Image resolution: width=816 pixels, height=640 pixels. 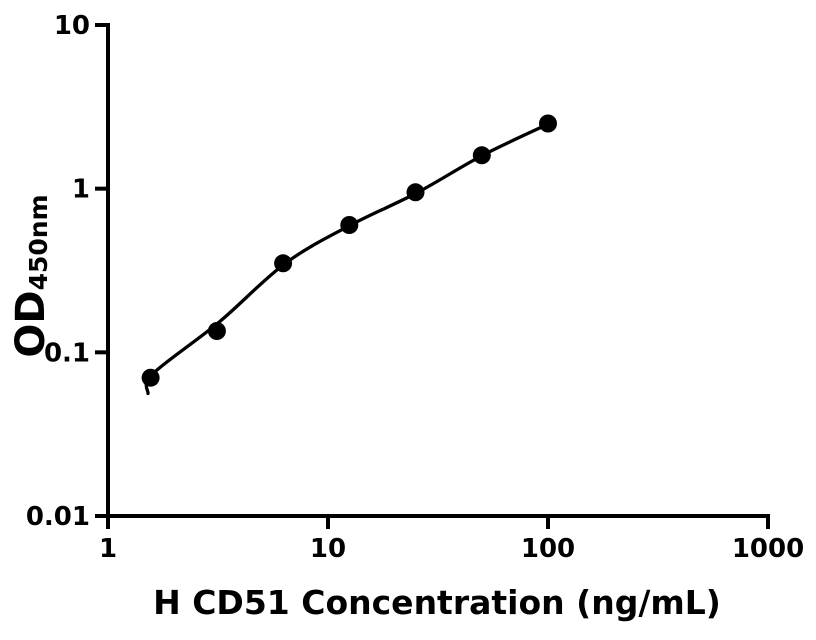 I want to click on y-tick-label: 0.01, so click(x=58, y=517).